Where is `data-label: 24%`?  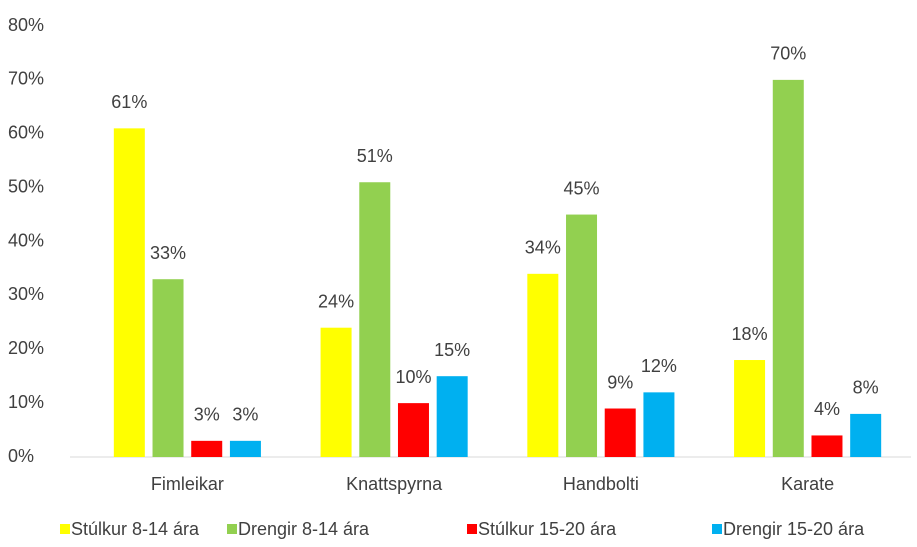
data-label: 24% is located at coordinates (336, 301).